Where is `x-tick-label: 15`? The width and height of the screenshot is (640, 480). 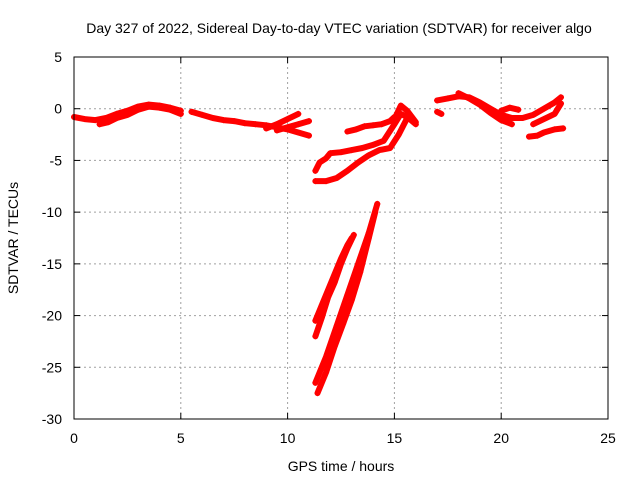
x-tick-label: 15 is located at coordinates (395, 438).